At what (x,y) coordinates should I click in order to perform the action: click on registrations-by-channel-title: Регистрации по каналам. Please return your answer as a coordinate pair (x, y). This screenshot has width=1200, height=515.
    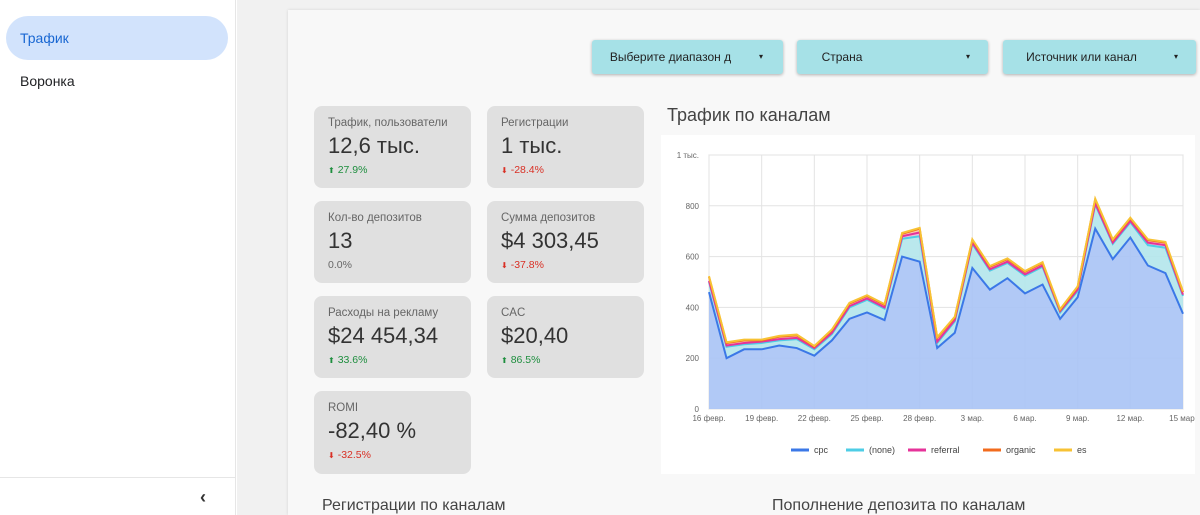
    Looking at the image, I should click on (414, 505).